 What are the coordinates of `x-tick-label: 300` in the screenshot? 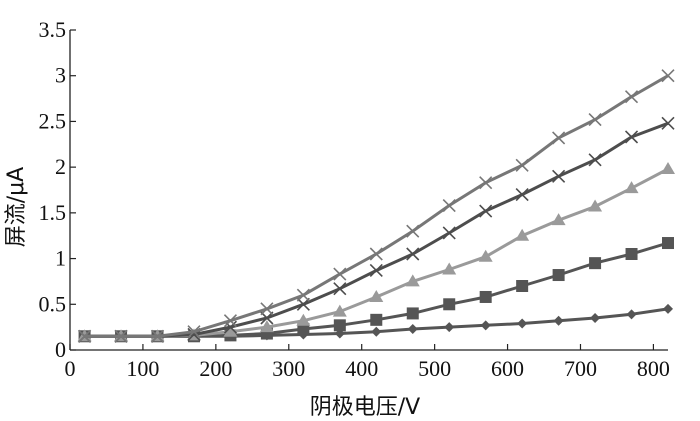 It's located at (288, 368).